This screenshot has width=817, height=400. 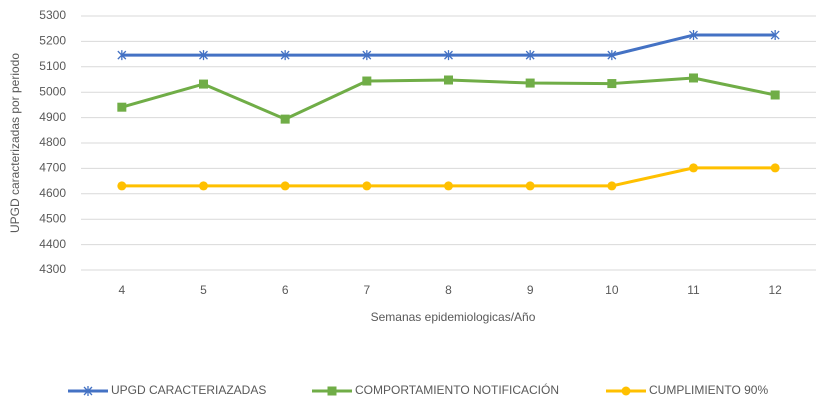 I want to click on y-tick-label: 5300, so click(x=52, y=15).